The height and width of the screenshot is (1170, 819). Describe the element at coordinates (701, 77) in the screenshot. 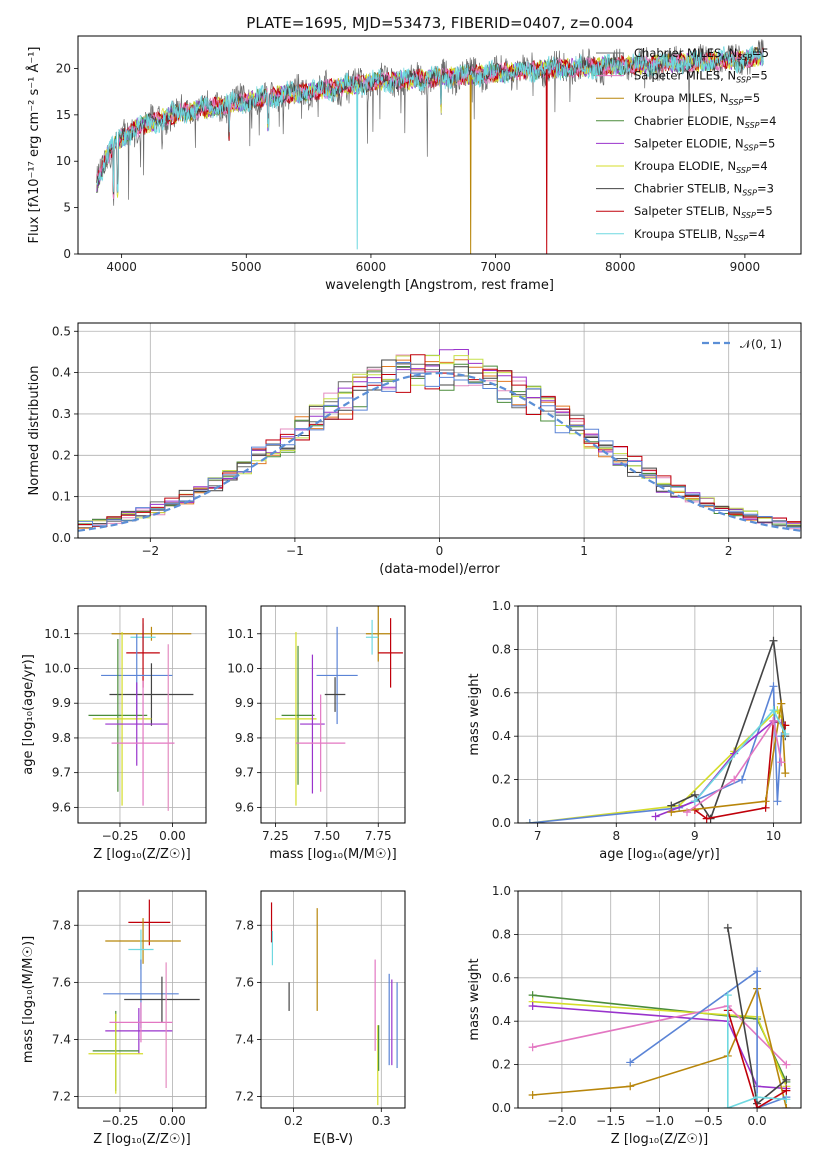

I see `legend-entry: Salpeter MILES, NSSP=5` at that location.